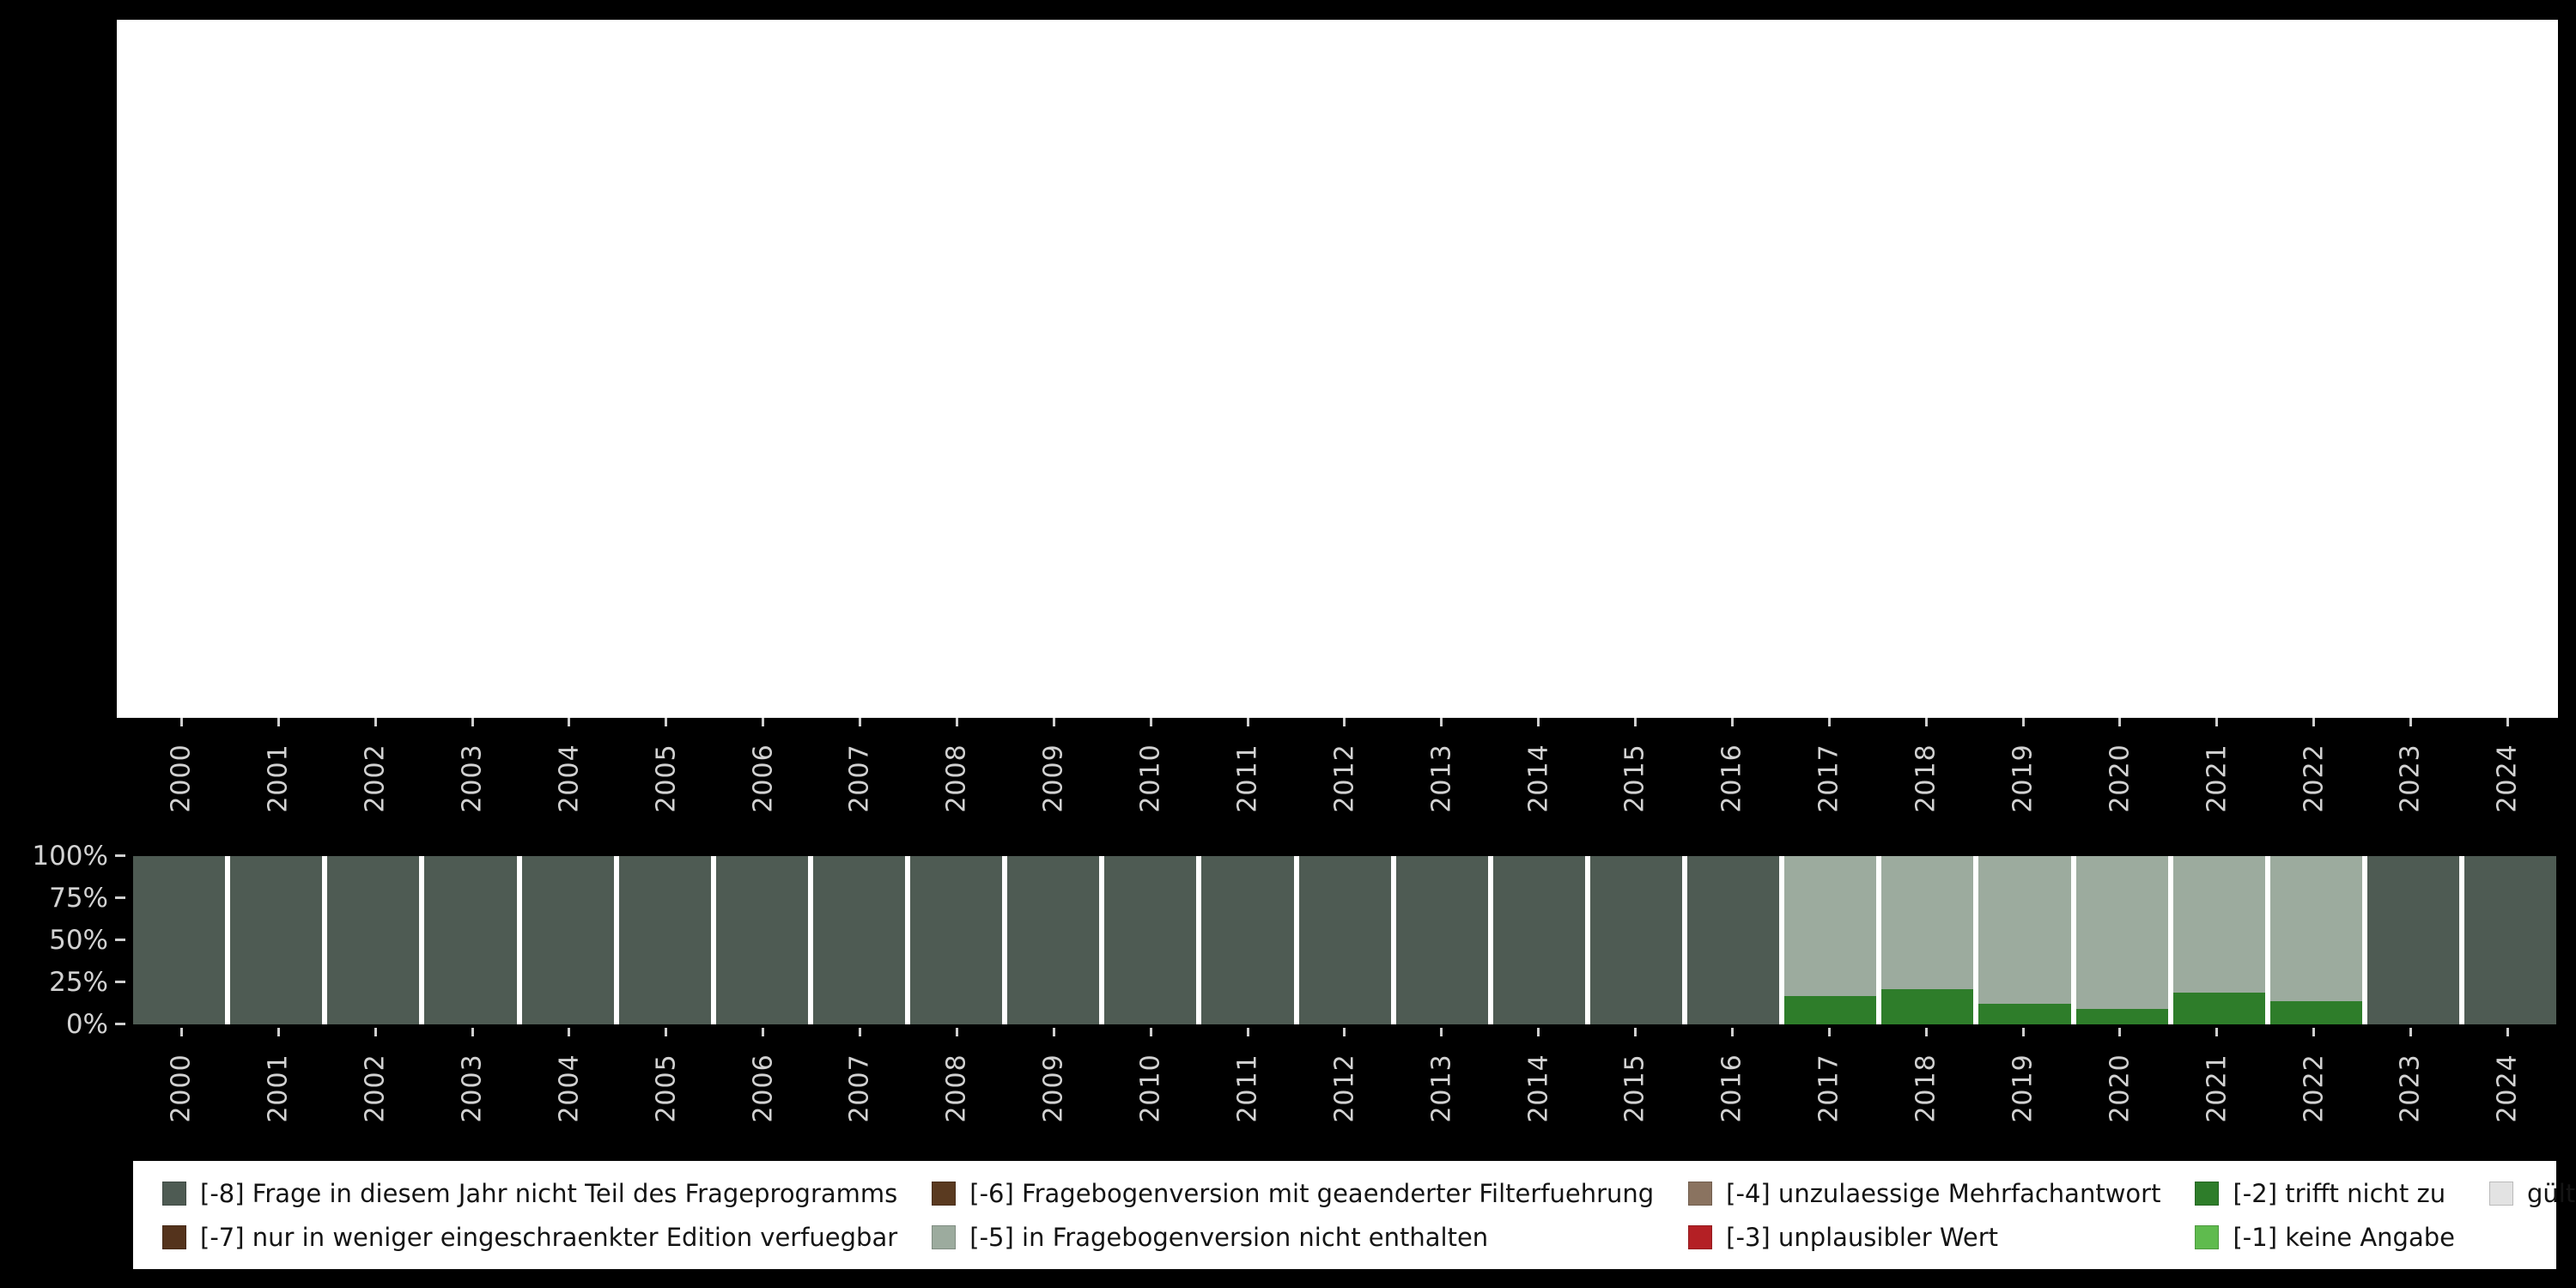 The width and height of the screenshot is (2576, 1288). What do you see at coordinates (1731, 778) in the screenshot?
I see `year-label-text: 2016` at bounding box center [1731, 778].